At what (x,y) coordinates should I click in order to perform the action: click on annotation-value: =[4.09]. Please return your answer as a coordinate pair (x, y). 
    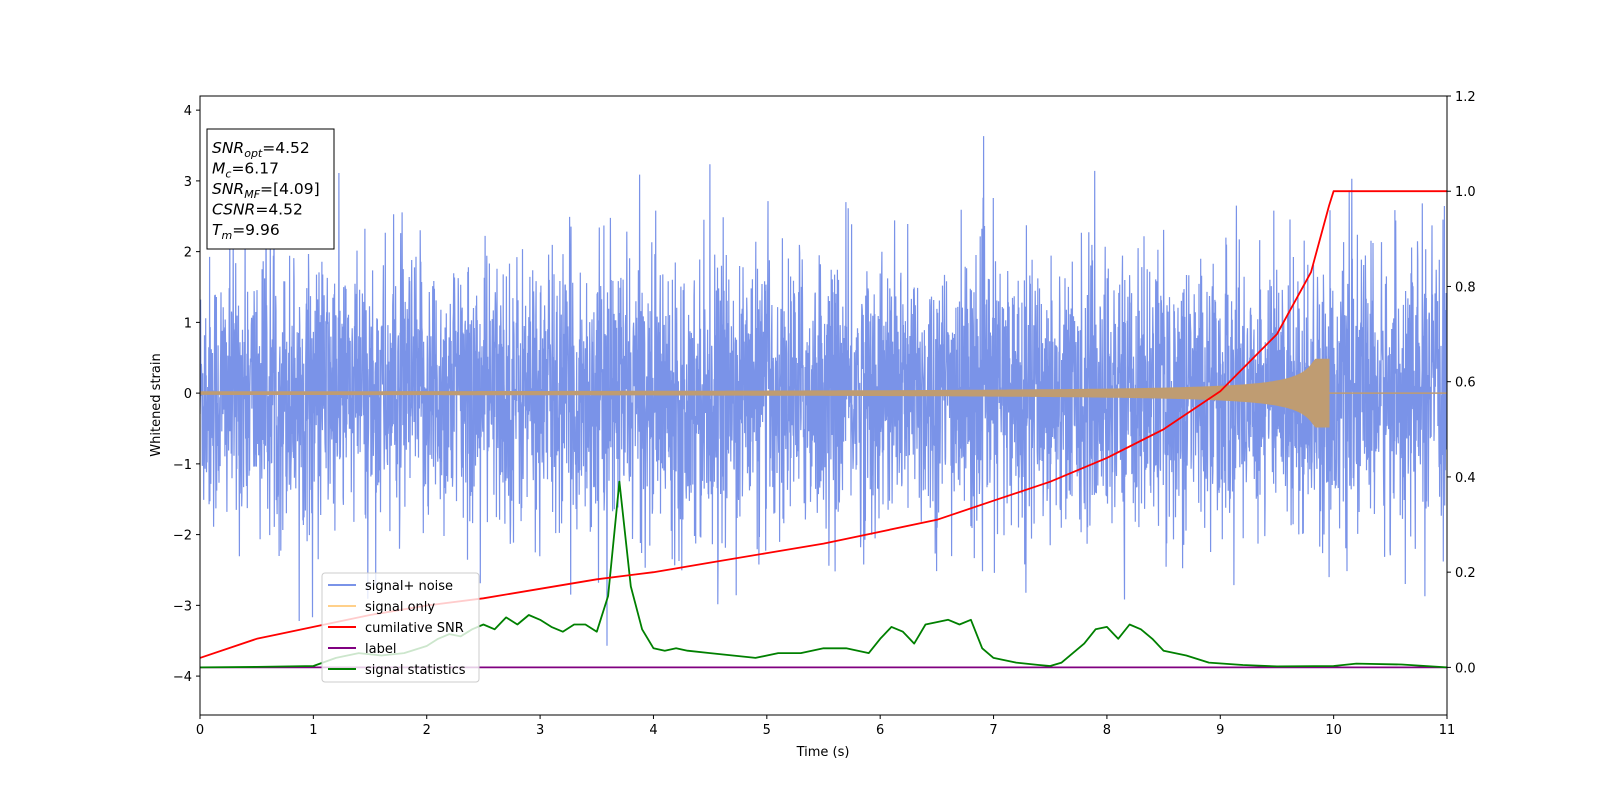
    Looking at the image, I should click on (290, 189).